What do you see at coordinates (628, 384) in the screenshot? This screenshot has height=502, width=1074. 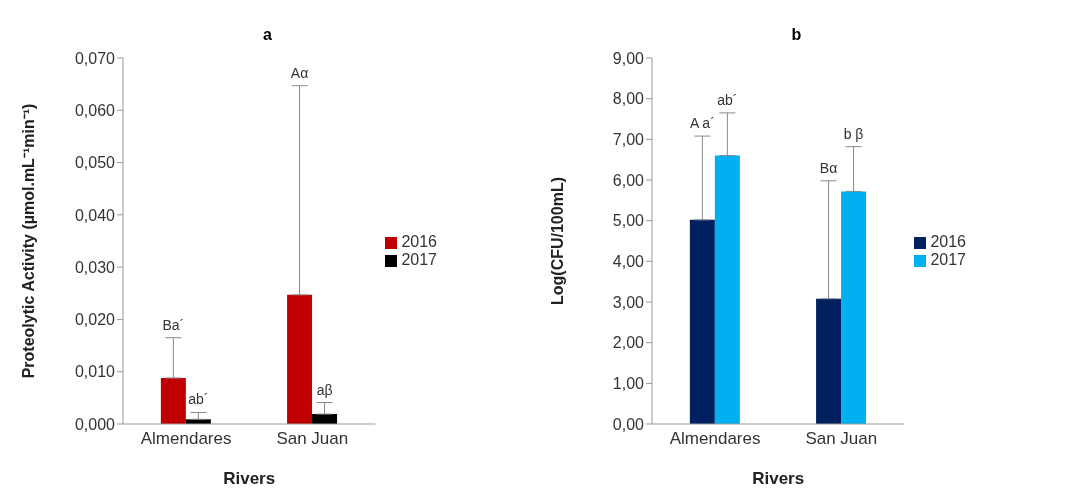 I see `y-tick-label: 1,00` at bounding box center [628, 384].